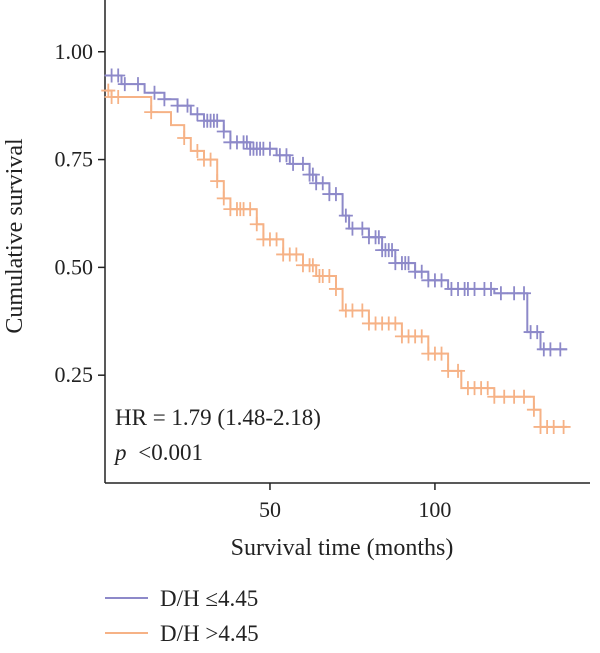  I want to click on x-tick-label: 50, so click(270, 509).